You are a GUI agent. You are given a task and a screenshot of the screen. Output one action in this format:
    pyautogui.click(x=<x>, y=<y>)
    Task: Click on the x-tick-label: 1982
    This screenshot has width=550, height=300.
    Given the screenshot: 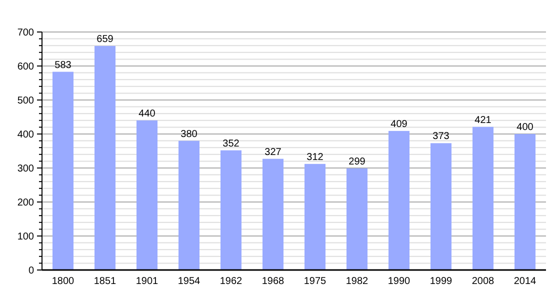 What is the action you would take?
    pyautogui.click(x=357, y=281)
    